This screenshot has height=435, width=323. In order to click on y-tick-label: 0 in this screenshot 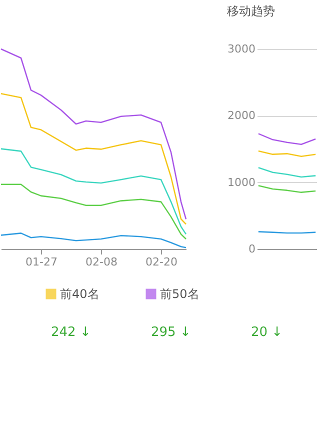, I will do `click(252, 249)`.